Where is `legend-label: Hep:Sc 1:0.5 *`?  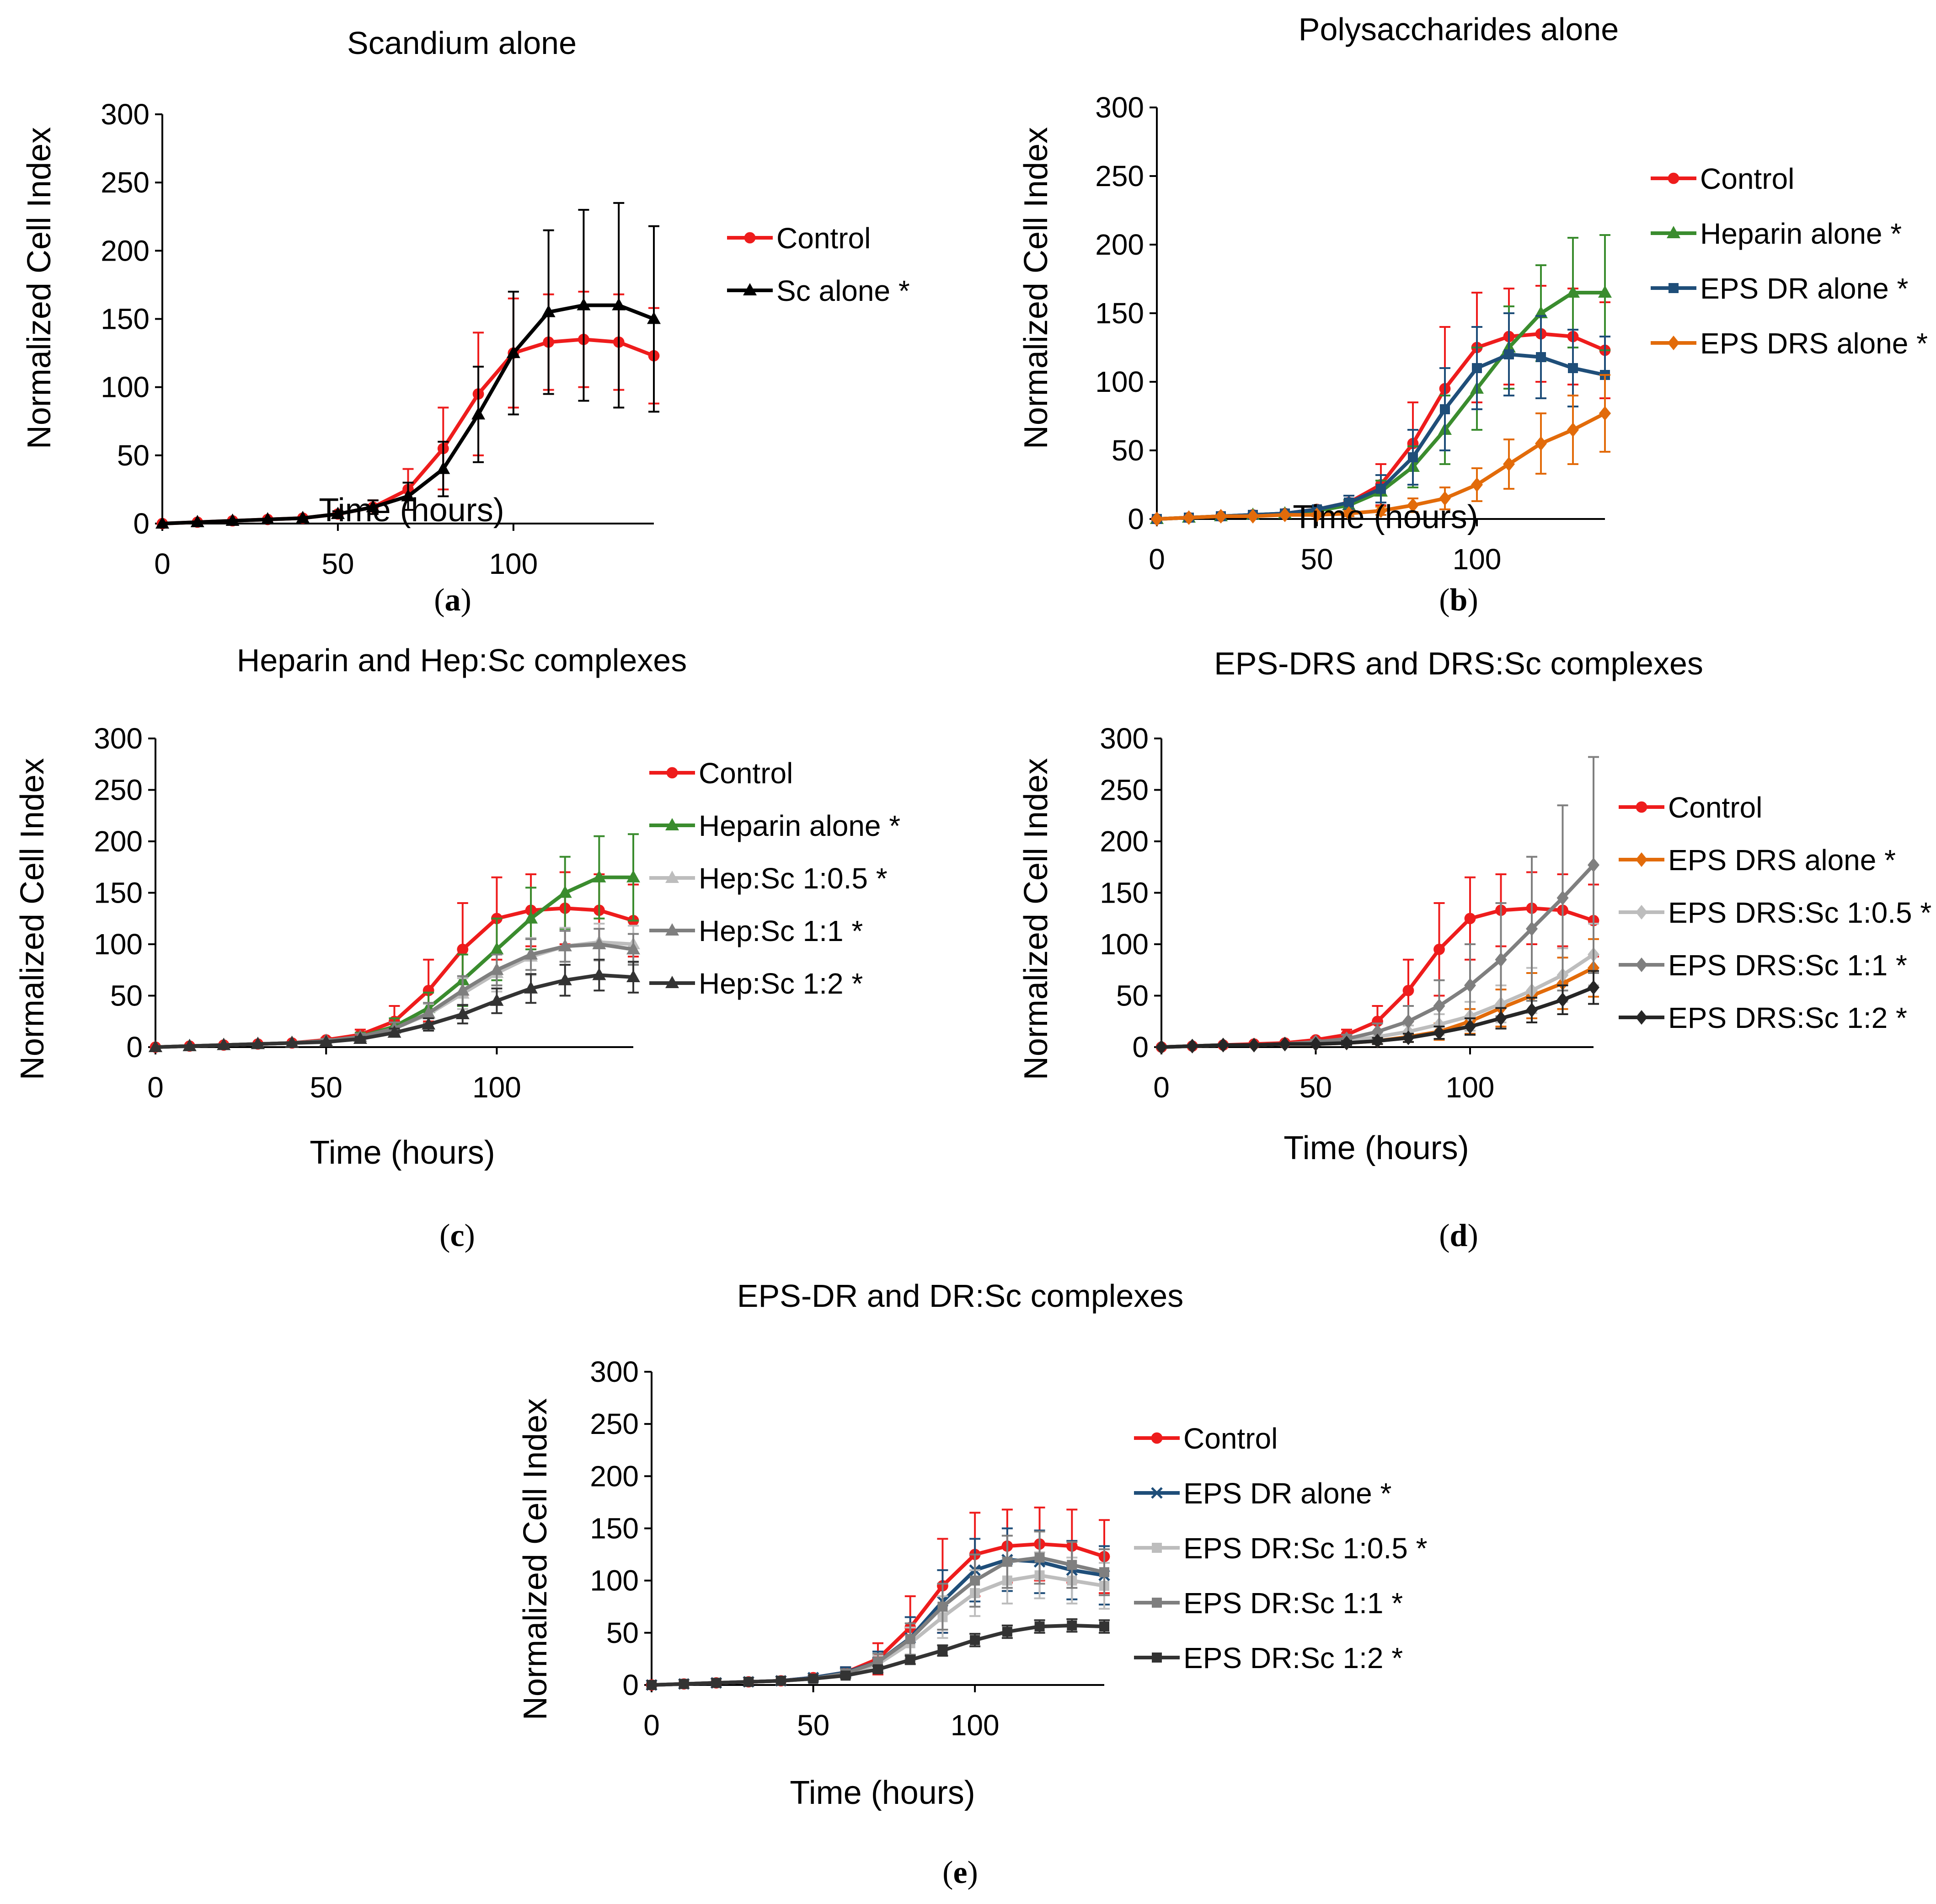
legend-label: Hep:Sc 1:0.5 * is located at coordinates (793, 878).